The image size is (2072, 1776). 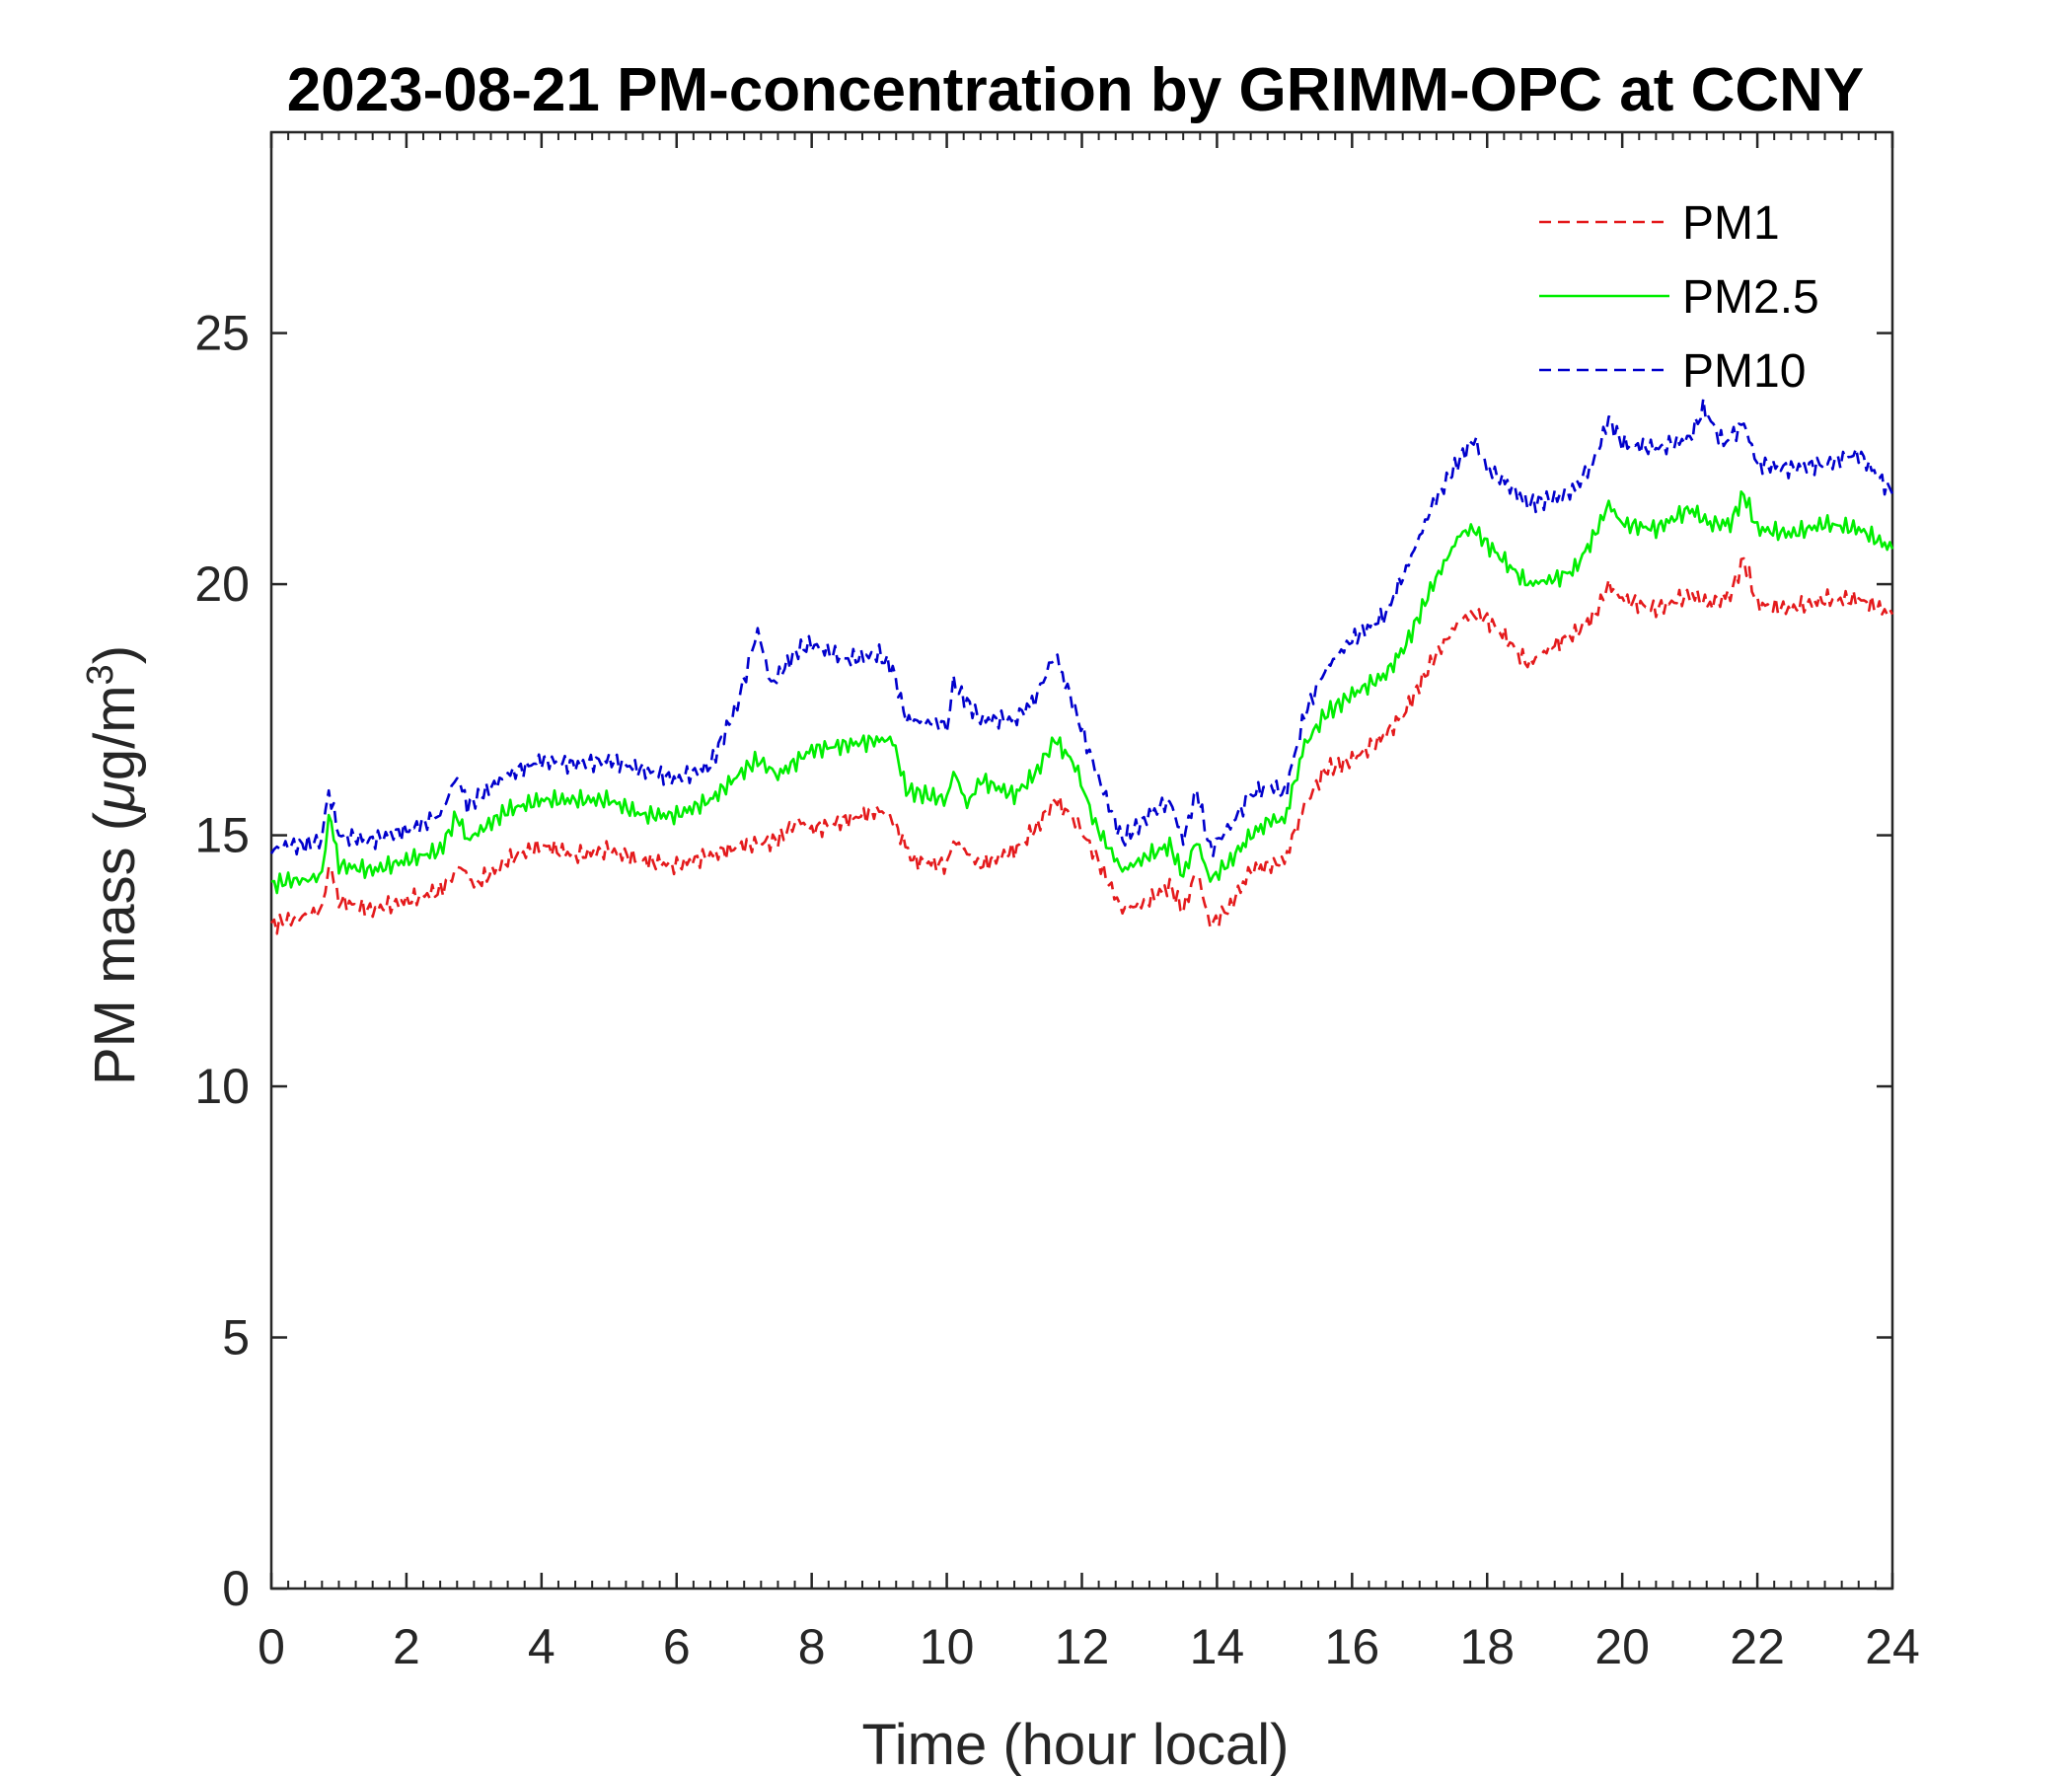 What do you see at coordinates (100, 674) in the screenshot?
I see `y-axis-label-superscript: 3` at bounding box center [100, 674].